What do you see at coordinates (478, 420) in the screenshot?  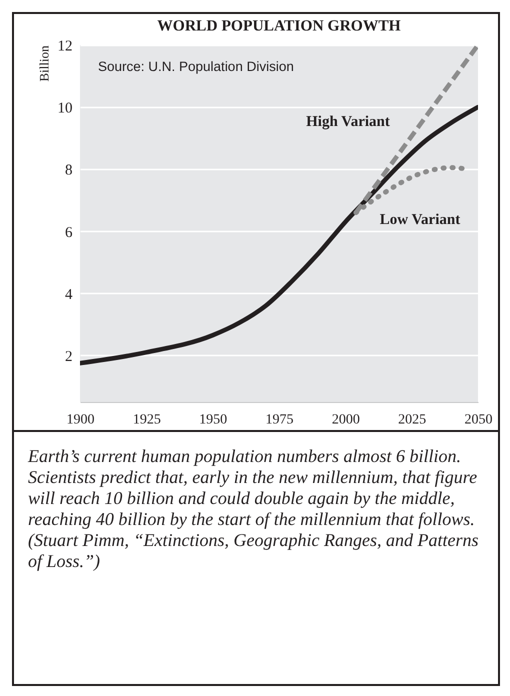 I see `x-tick-label: 2050` at bounding box center [478, 420].